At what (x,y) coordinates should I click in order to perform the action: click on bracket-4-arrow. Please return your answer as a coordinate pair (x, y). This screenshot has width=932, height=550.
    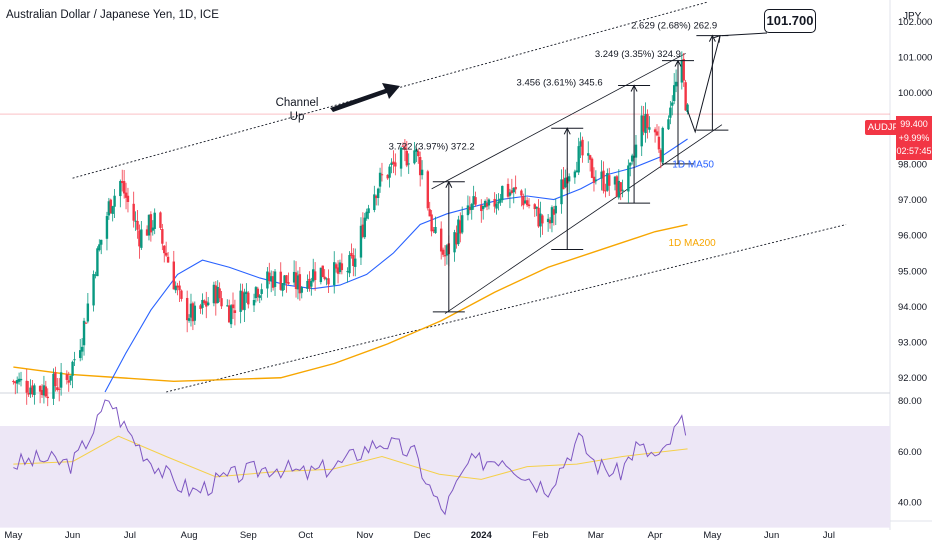
    Looking at the image, I should click on (678, 63).